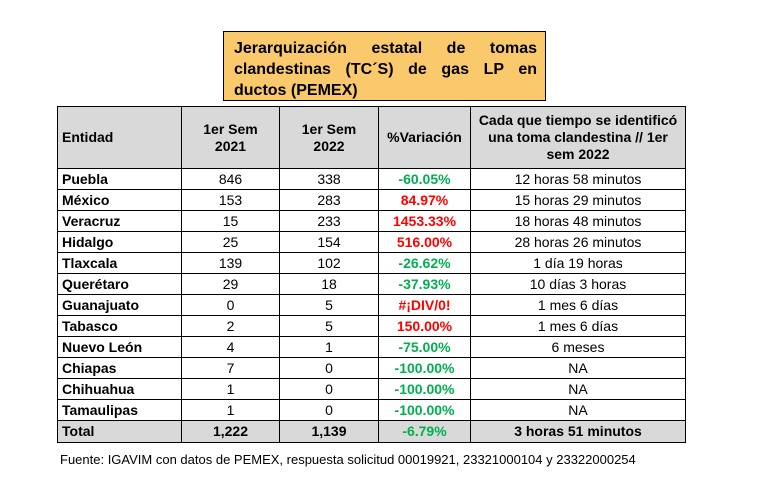  What do you see at coordinates (424, 263) in the screenshot?
I see `cell-variation: -26.62%` at bounding box center [424, 263].